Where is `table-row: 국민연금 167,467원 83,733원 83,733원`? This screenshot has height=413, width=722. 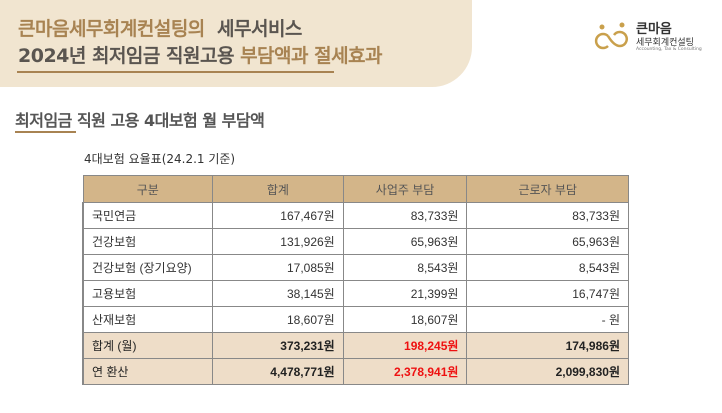
table-row: 국민연금 167,467원 83,733원 83,733원 is located at coordinates (355, 215).